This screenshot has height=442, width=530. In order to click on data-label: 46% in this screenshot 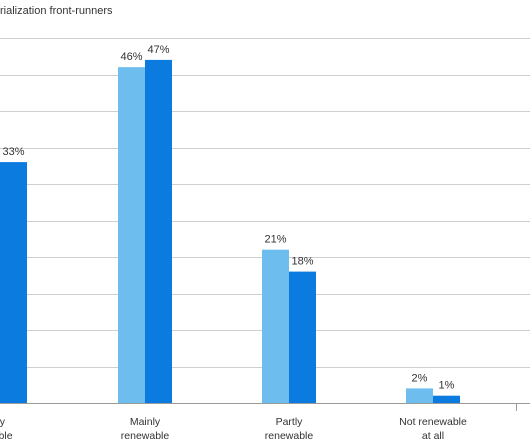, I will do `click(131, 57)`.